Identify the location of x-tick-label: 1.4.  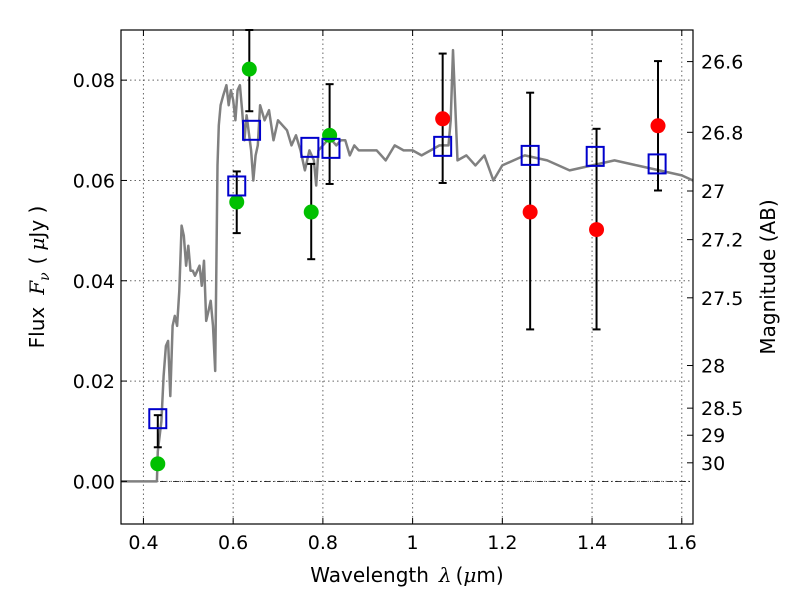
(592, 543).